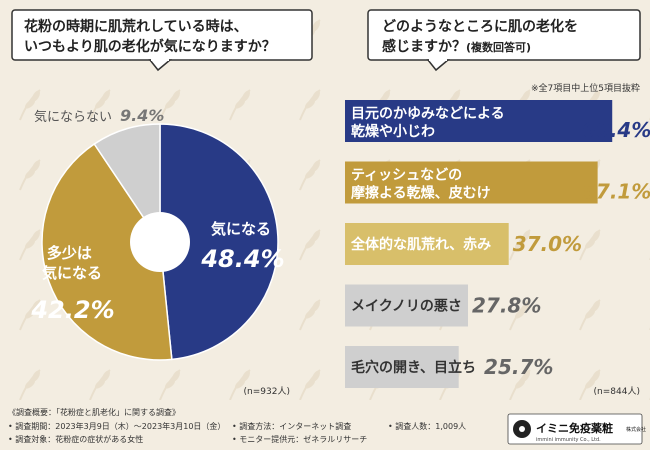 This screenshot has width=650, height=450. What do you see at coordinates (413, 367) in the screenshot?
I see `bar-label: 毛穴の開き、目立ち` at bounding box center [413, 367].